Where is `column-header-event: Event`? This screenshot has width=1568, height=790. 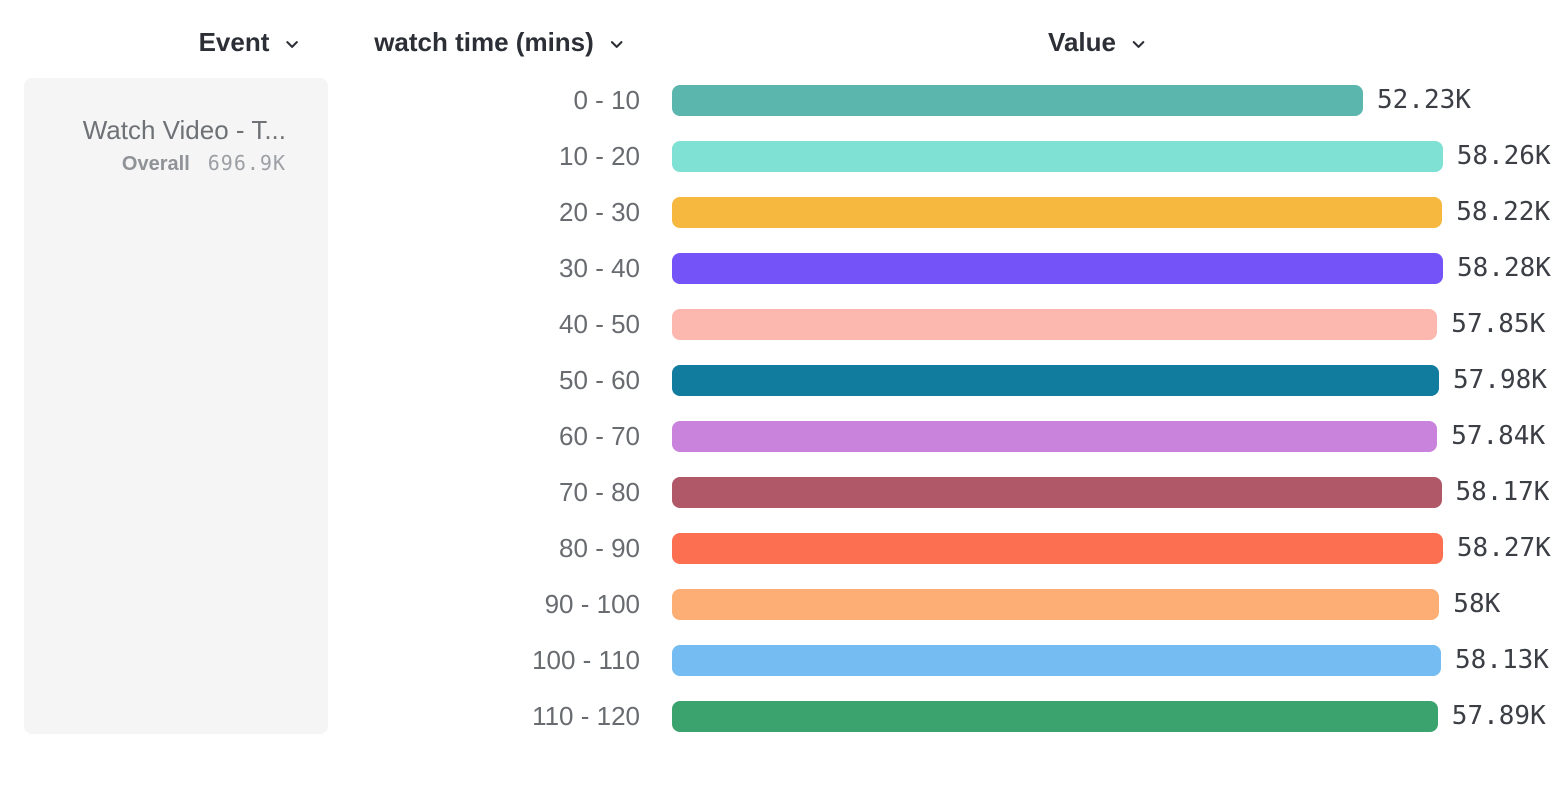
column-header-event: Event is located at coordinates (250, 42).